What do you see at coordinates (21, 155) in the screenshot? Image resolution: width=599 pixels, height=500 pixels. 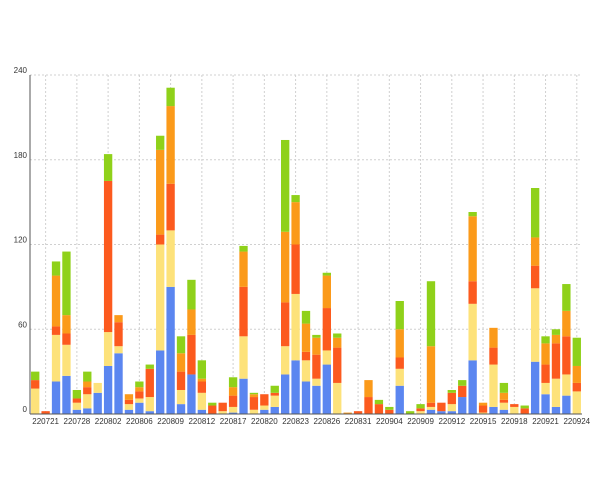 I see `y-tick-label: 180` at bounding box center [21, 155].